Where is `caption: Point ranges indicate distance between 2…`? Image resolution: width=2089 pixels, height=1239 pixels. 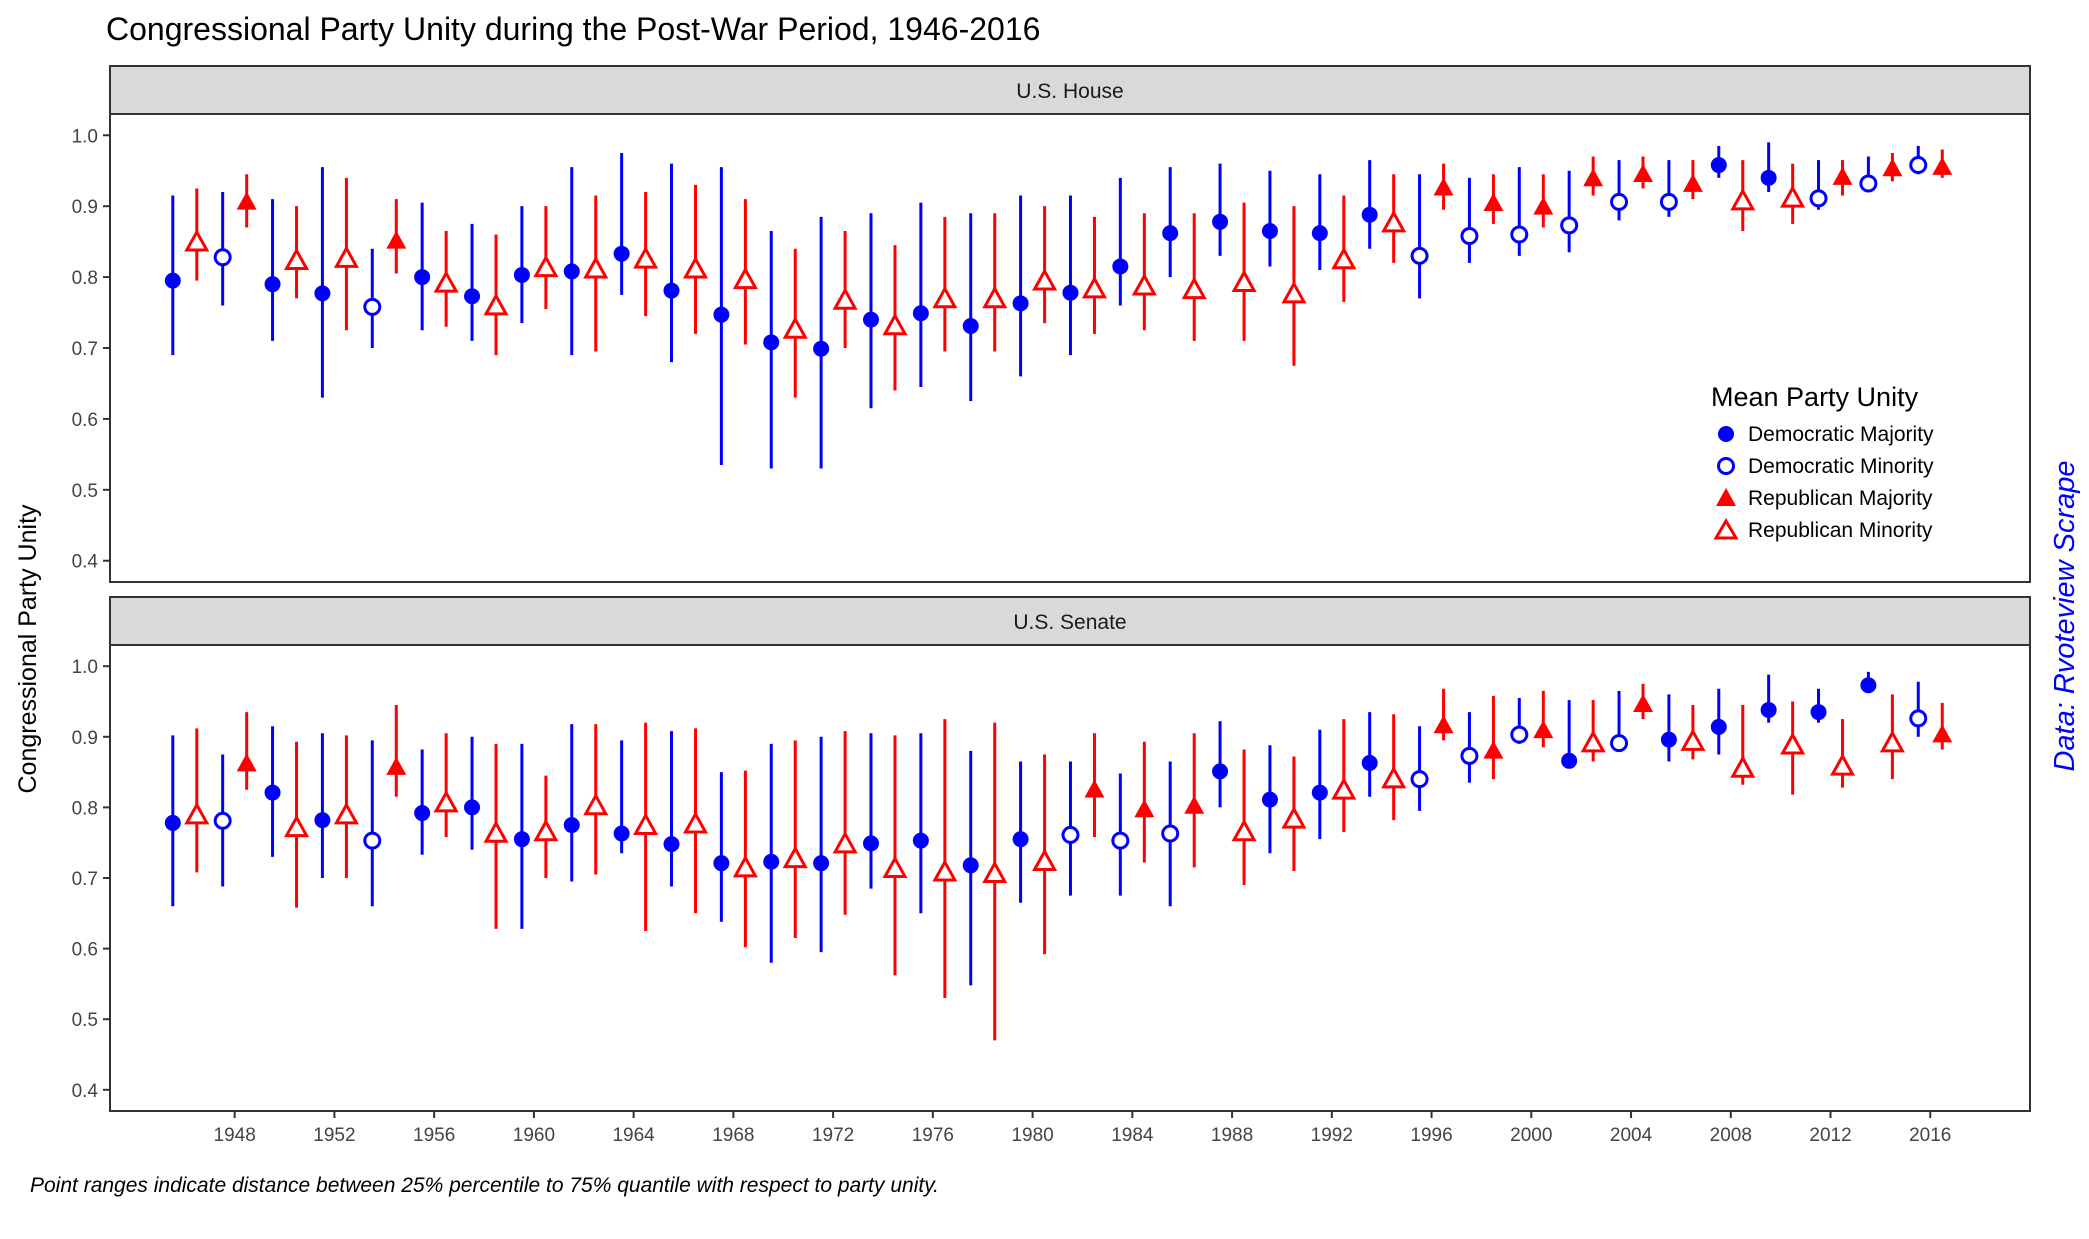
caption: Point ranges indicate distance between 2… is located at coordinates (484, 1185).